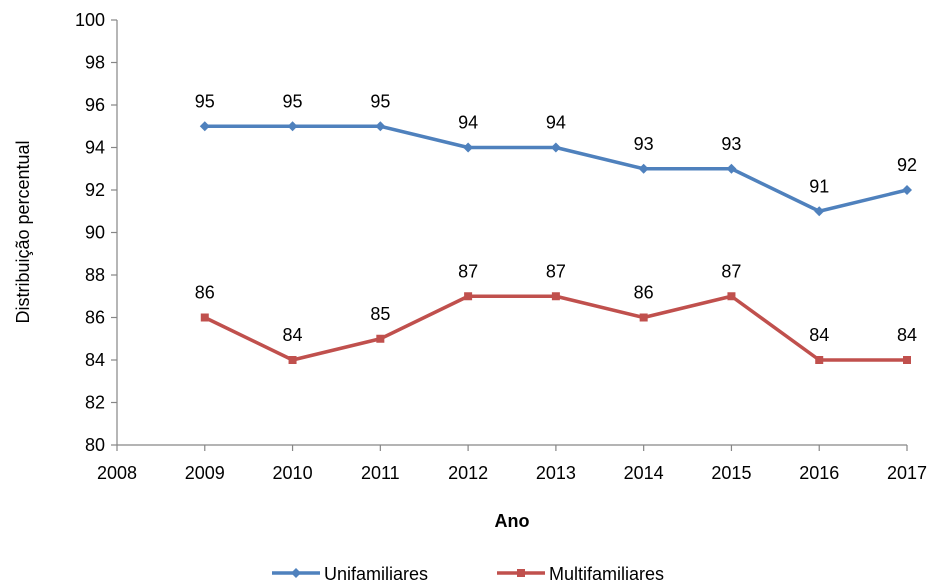  I want to click on x-tick-label: 2009, so click(205, 473).